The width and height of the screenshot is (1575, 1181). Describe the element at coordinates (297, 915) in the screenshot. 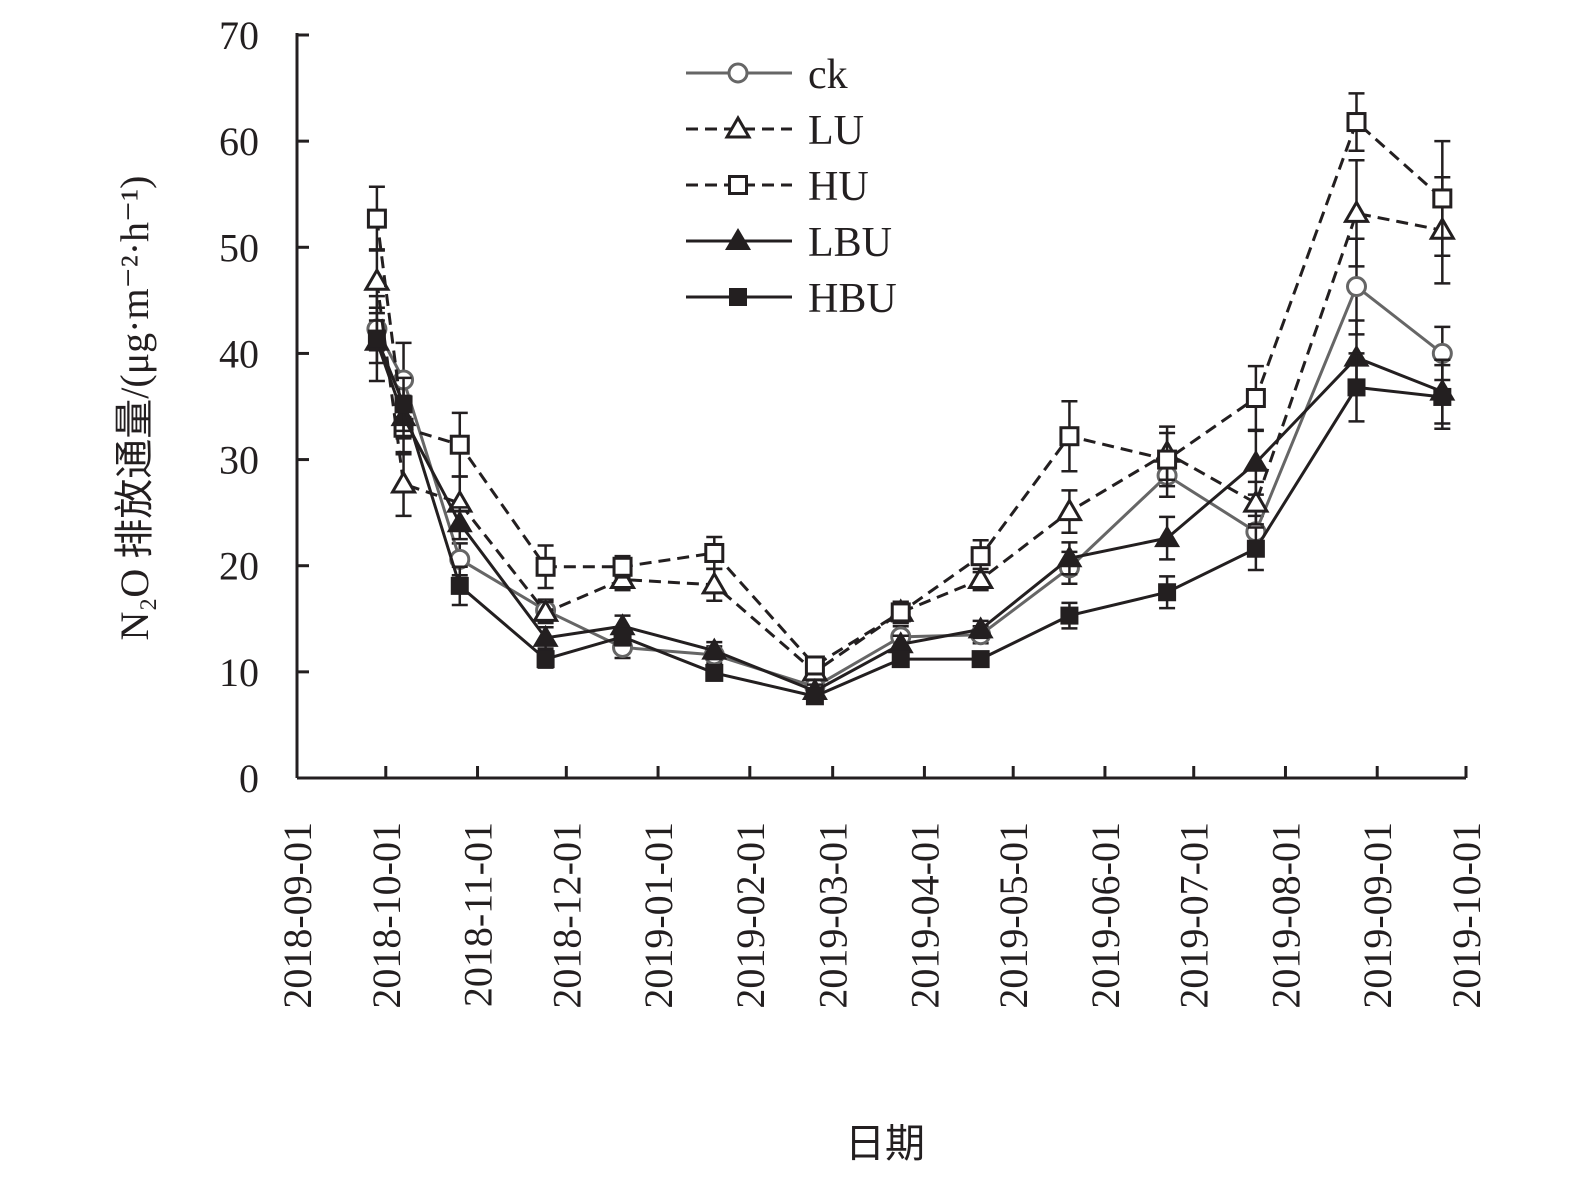

I see `x-tick-label: 2018-09-01` at that location.